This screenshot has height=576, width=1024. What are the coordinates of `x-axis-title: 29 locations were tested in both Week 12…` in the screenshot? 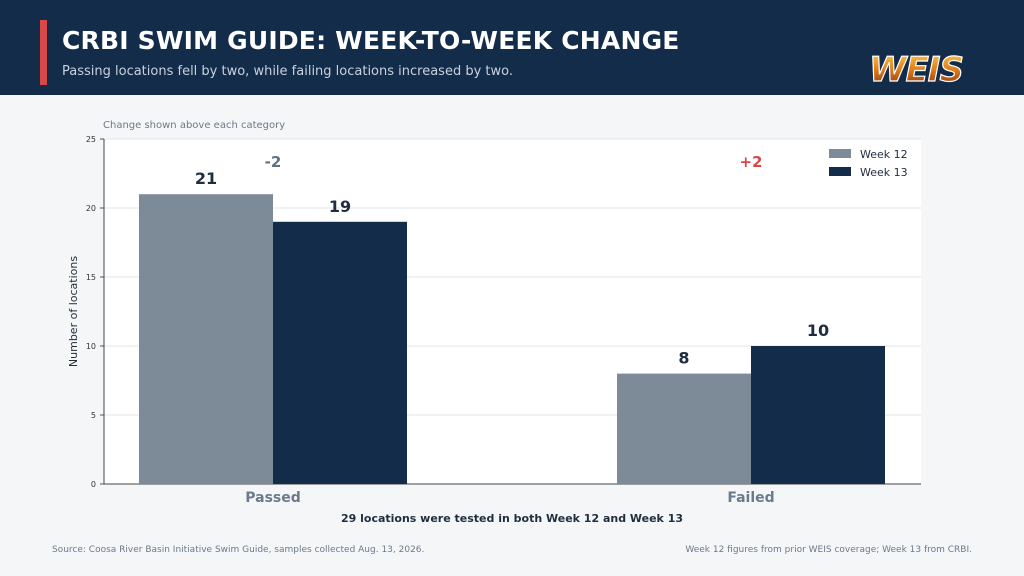 It's located at (512, 518).